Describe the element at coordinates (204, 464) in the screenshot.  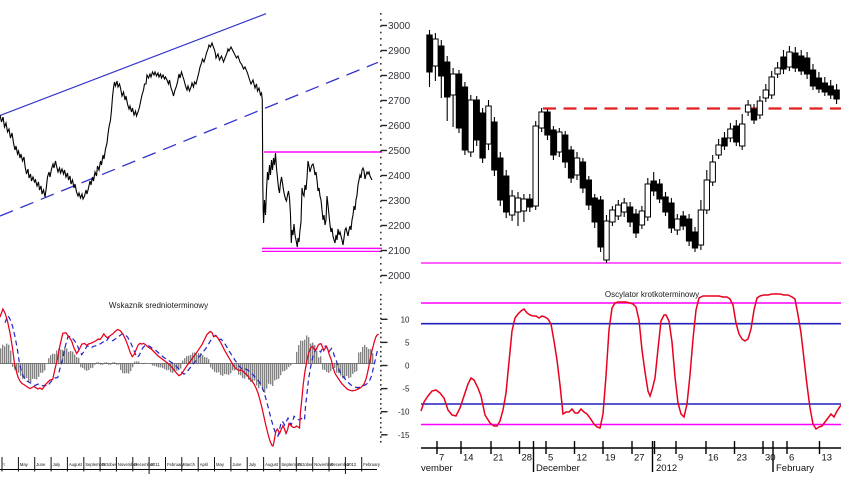
I see `svg-text: April` at that location.